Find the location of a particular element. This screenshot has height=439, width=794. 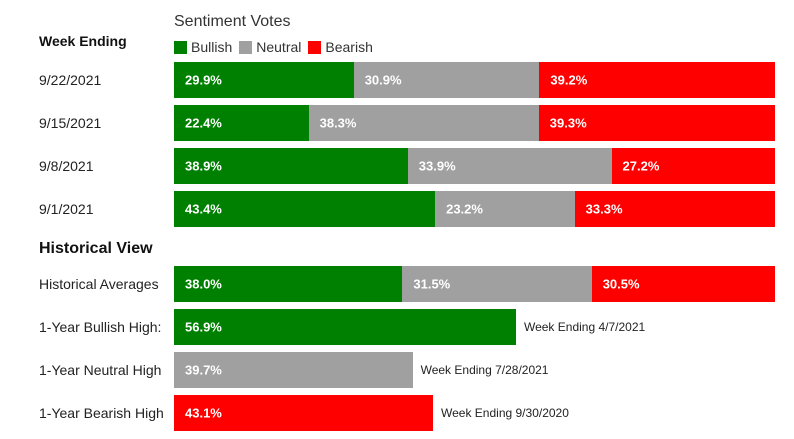

bearish-high-value: 43.1% is located at coordinates (203, 413).